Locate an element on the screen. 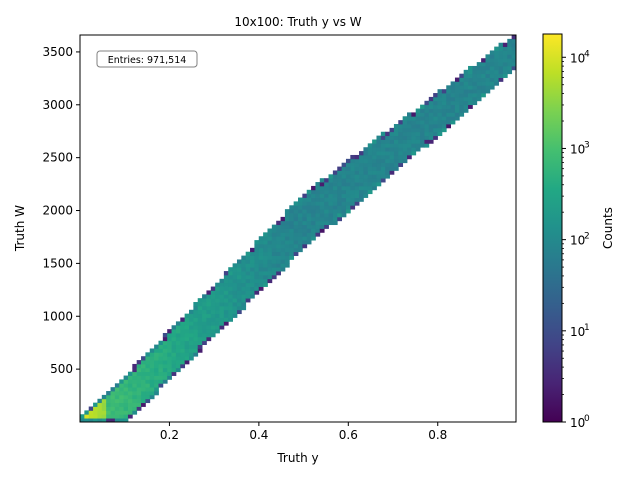 Image resolution: width=640 pixels, height=484 pixels. y-axis-label: Truth W is located at coordinates (20, 228).